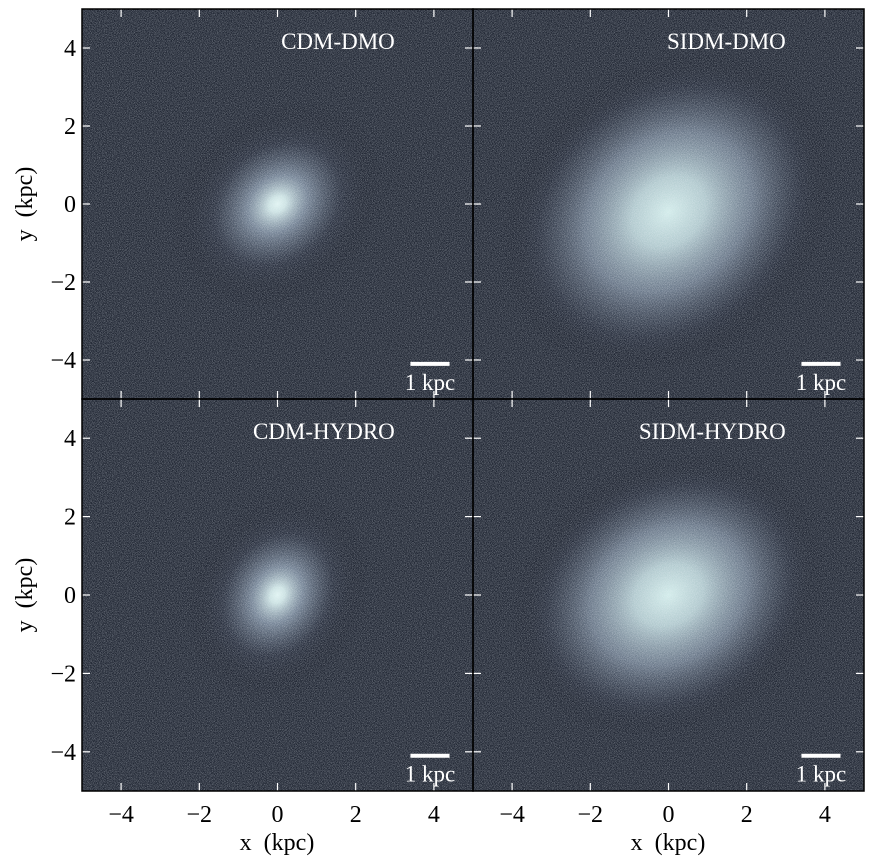  Describe the element at coordinates (726, 41) in the screenshot. I see `panel-title: SIDM-DMO` at that location.